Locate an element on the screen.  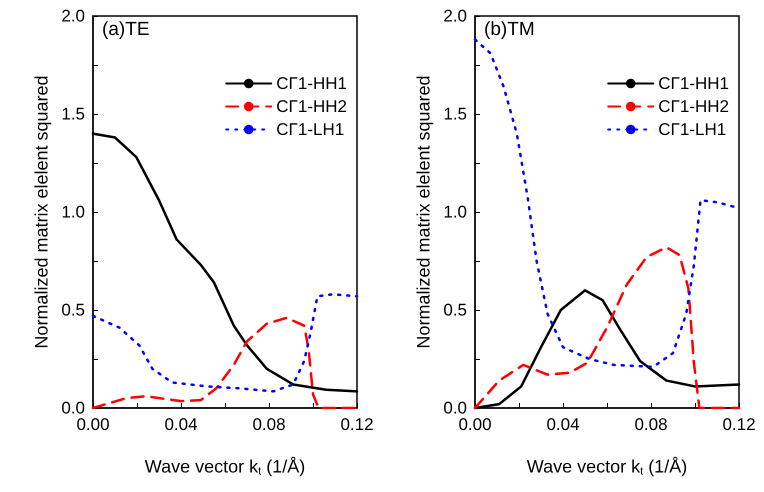
annotation: (a)TE is located at coordinates (126, 29).